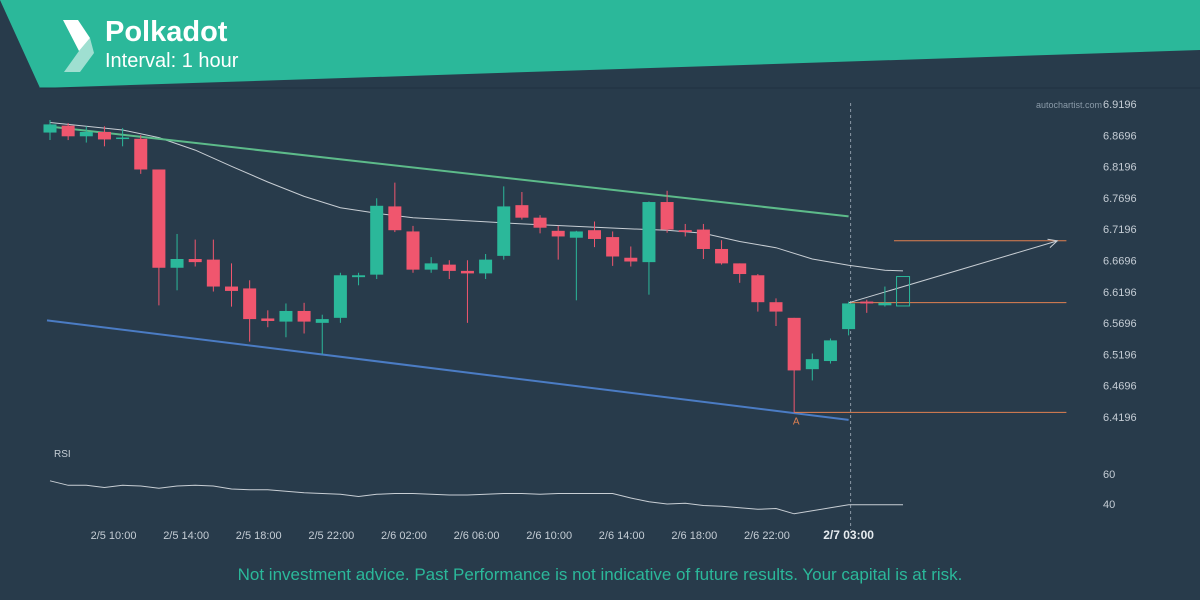 This screenshot has height=600, width=1200. Describe the element at coordinates (549, 536) in the screenshot. I see `time-tick-label: 2/6 10:00` at that location.